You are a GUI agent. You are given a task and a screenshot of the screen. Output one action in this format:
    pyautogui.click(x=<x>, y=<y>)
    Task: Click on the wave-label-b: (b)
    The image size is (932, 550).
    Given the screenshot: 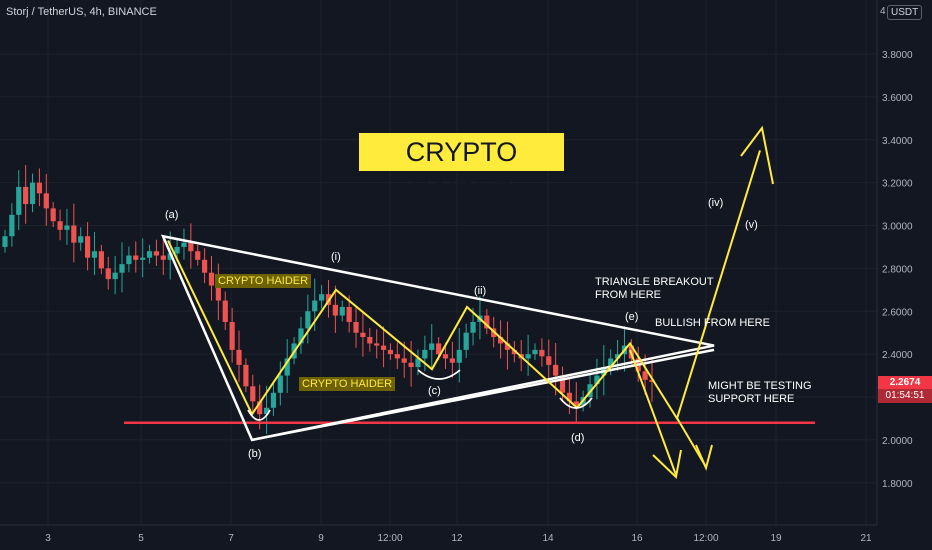 What is the action you would take?
    pyautogui.click(x=255, y=454)
    